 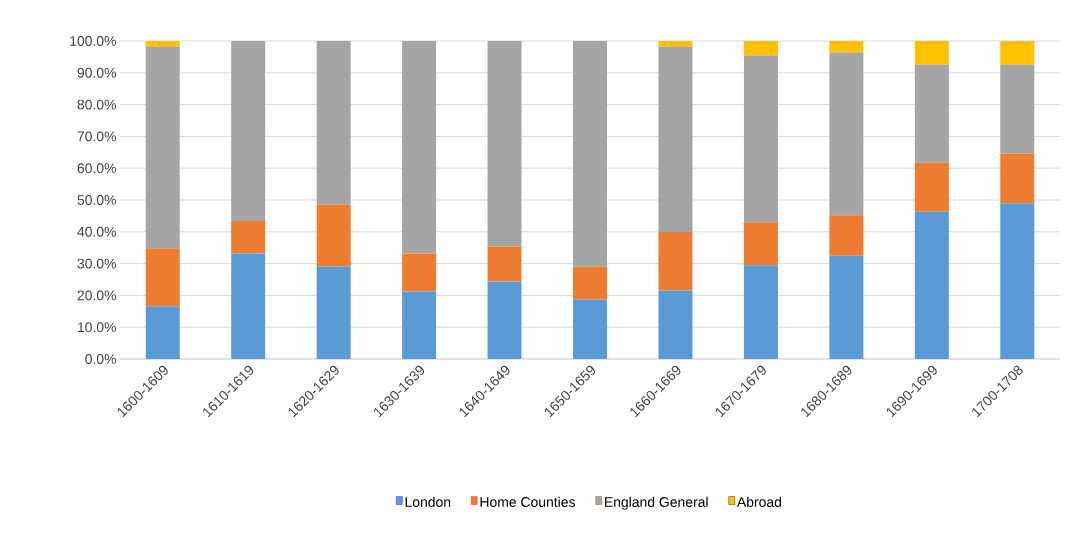 I want to click on y-tick-label: 10.0%, so click(x=97, y=327).